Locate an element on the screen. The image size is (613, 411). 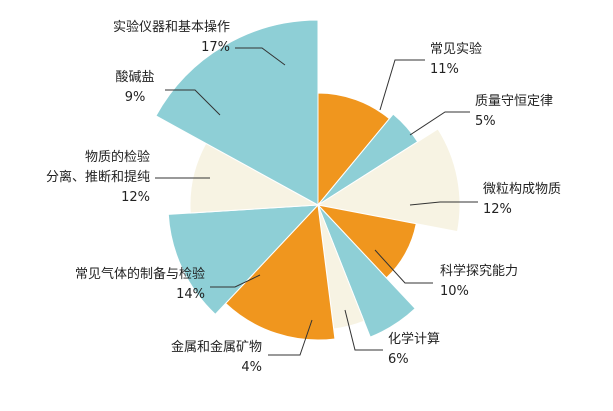
slice-label: 常见实验 11% is located at coordinates (456, 60).